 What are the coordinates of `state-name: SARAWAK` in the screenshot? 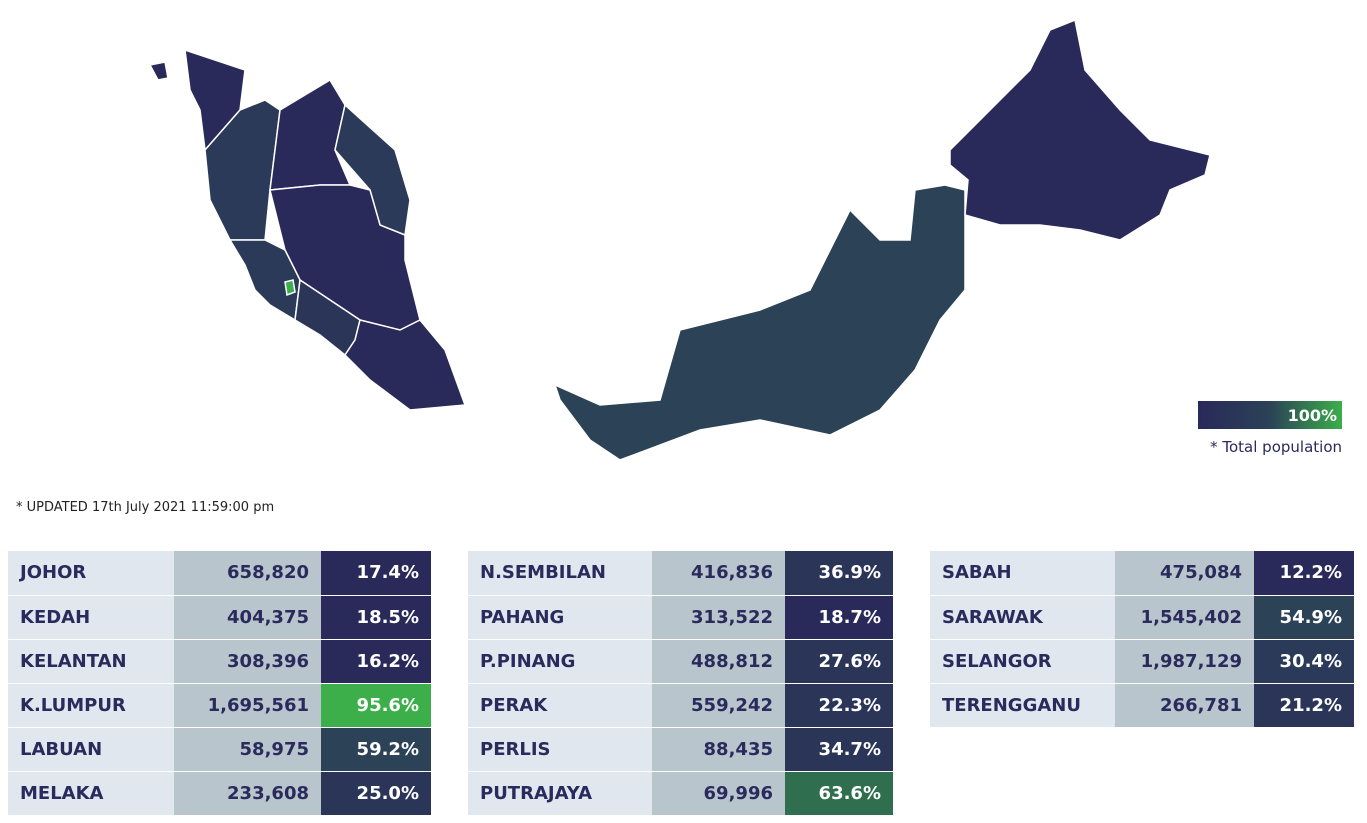 It's located at (1022, 617).